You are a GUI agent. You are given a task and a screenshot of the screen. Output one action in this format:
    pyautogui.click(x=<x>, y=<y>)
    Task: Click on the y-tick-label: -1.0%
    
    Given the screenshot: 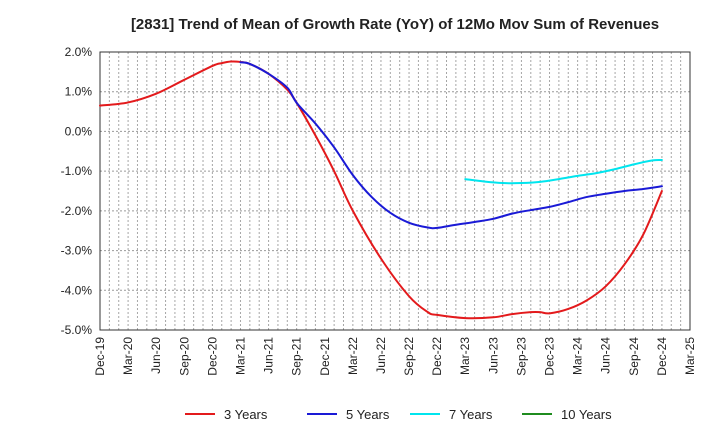 What is the action you would take?
    pyautogui.click(x=77, y=171)
    